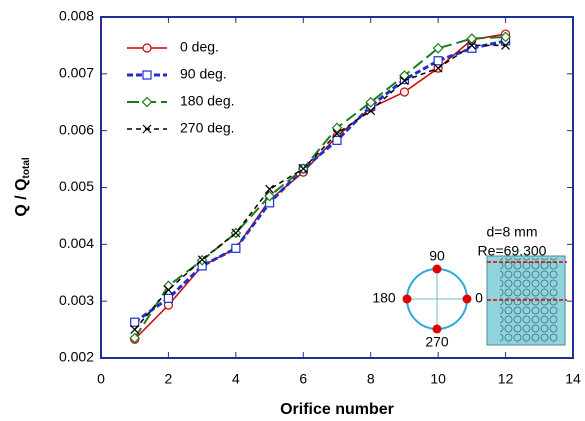 The image size is (585, 421). I want to click on legend-label: 180 deg., so click(207, 101).